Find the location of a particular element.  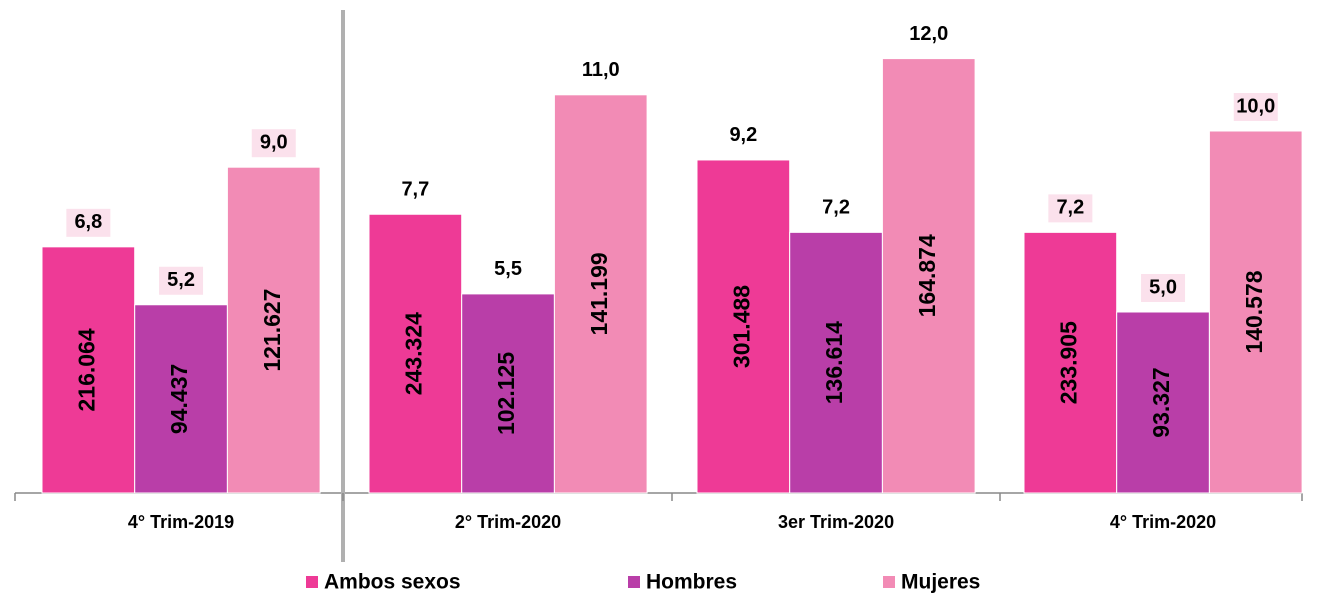

count-label: 243.324 is located at coordinates (413, 353).